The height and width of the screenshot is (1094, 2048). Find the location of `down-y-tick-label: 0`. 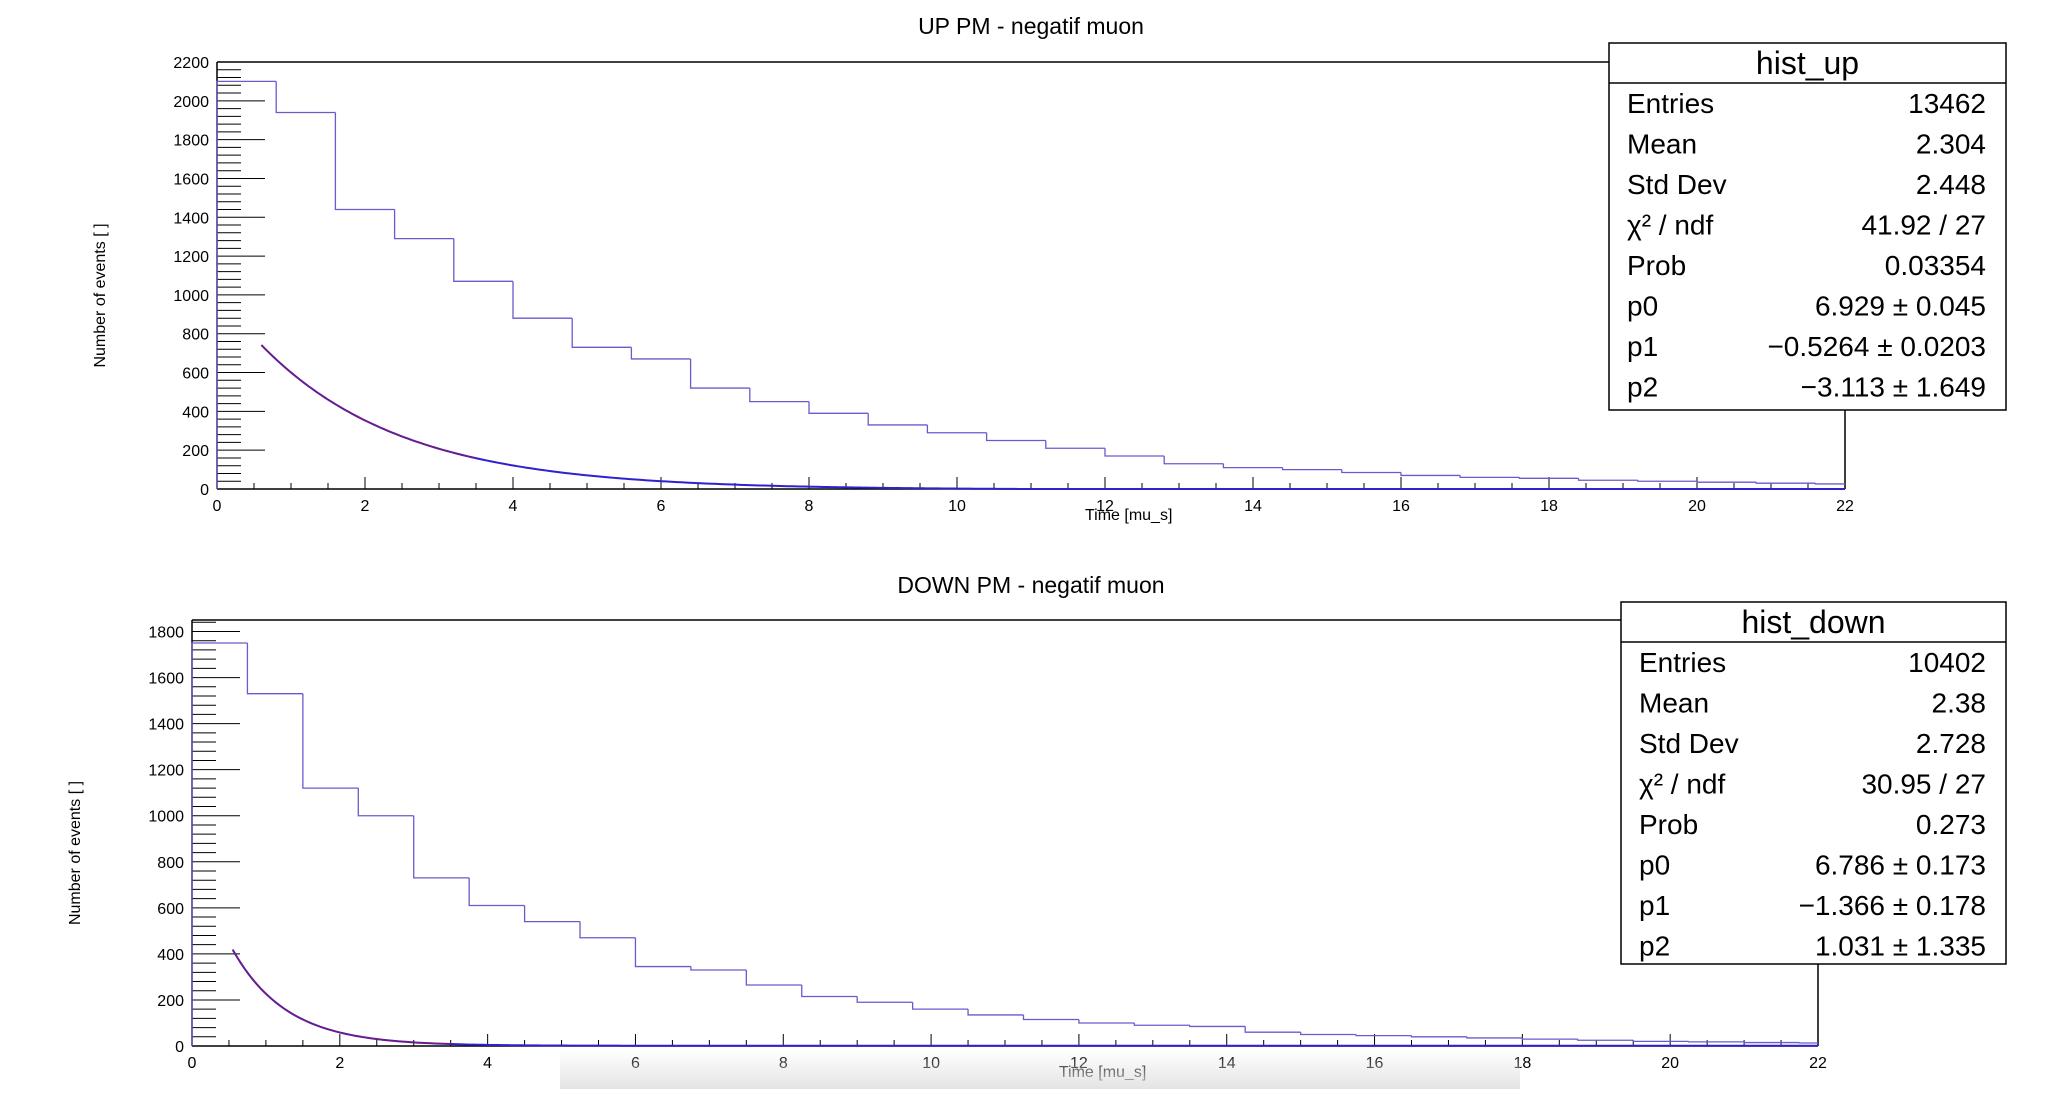

down-y-tick-label: 0 is located at coordinates (179, 1047).